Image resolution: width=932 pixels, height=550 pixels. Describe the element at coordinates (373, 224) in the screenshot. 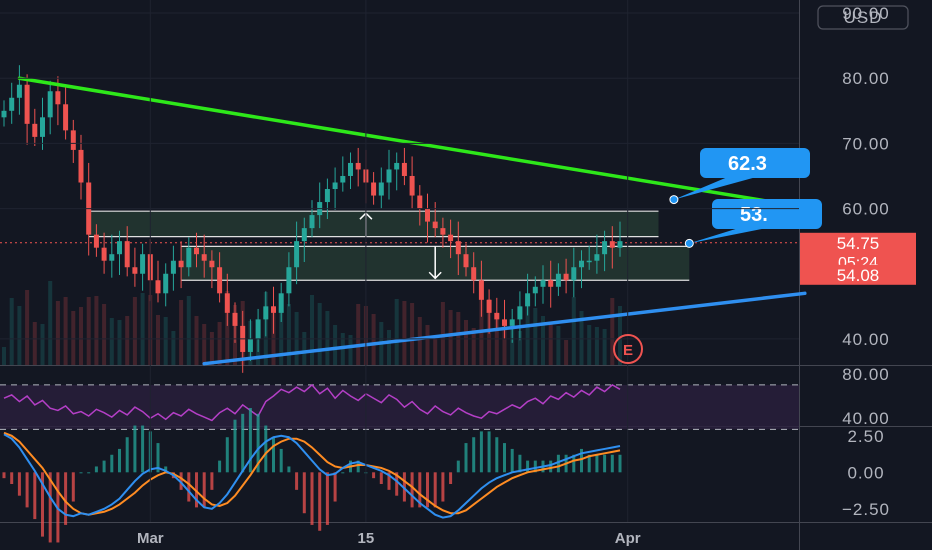

I see `range-zone` at that location.